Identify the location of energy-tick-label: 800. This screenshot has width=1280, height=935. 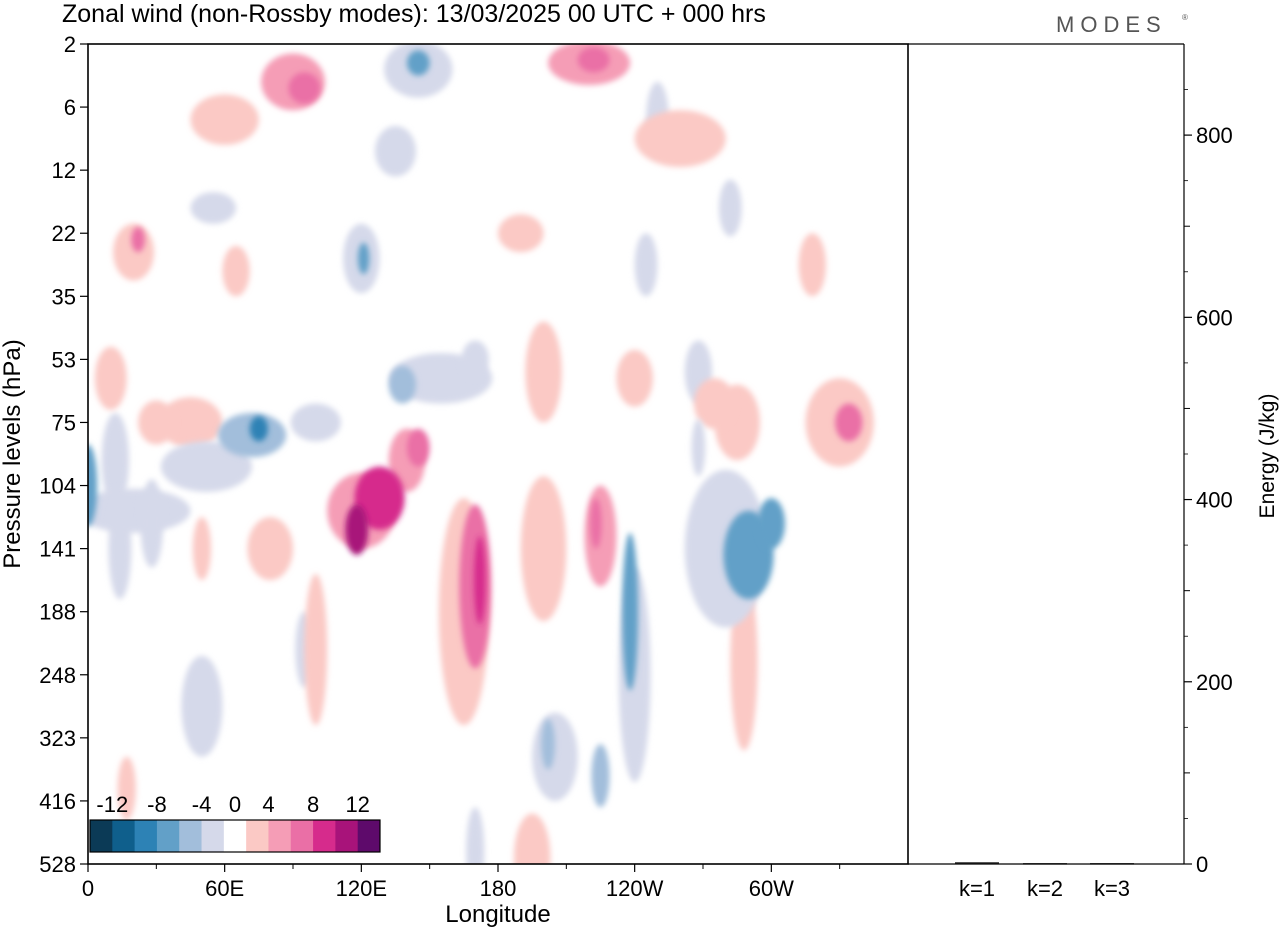
(1214, 135).